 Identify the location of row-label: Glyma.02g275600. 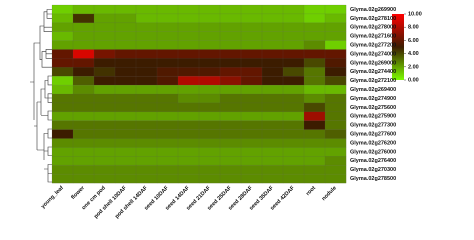
(373, 108).